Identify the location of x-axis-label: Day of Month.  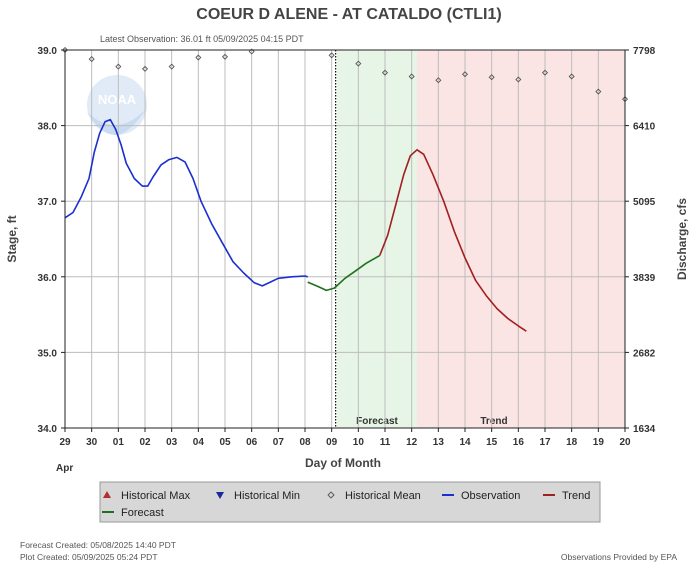
(343, 463).